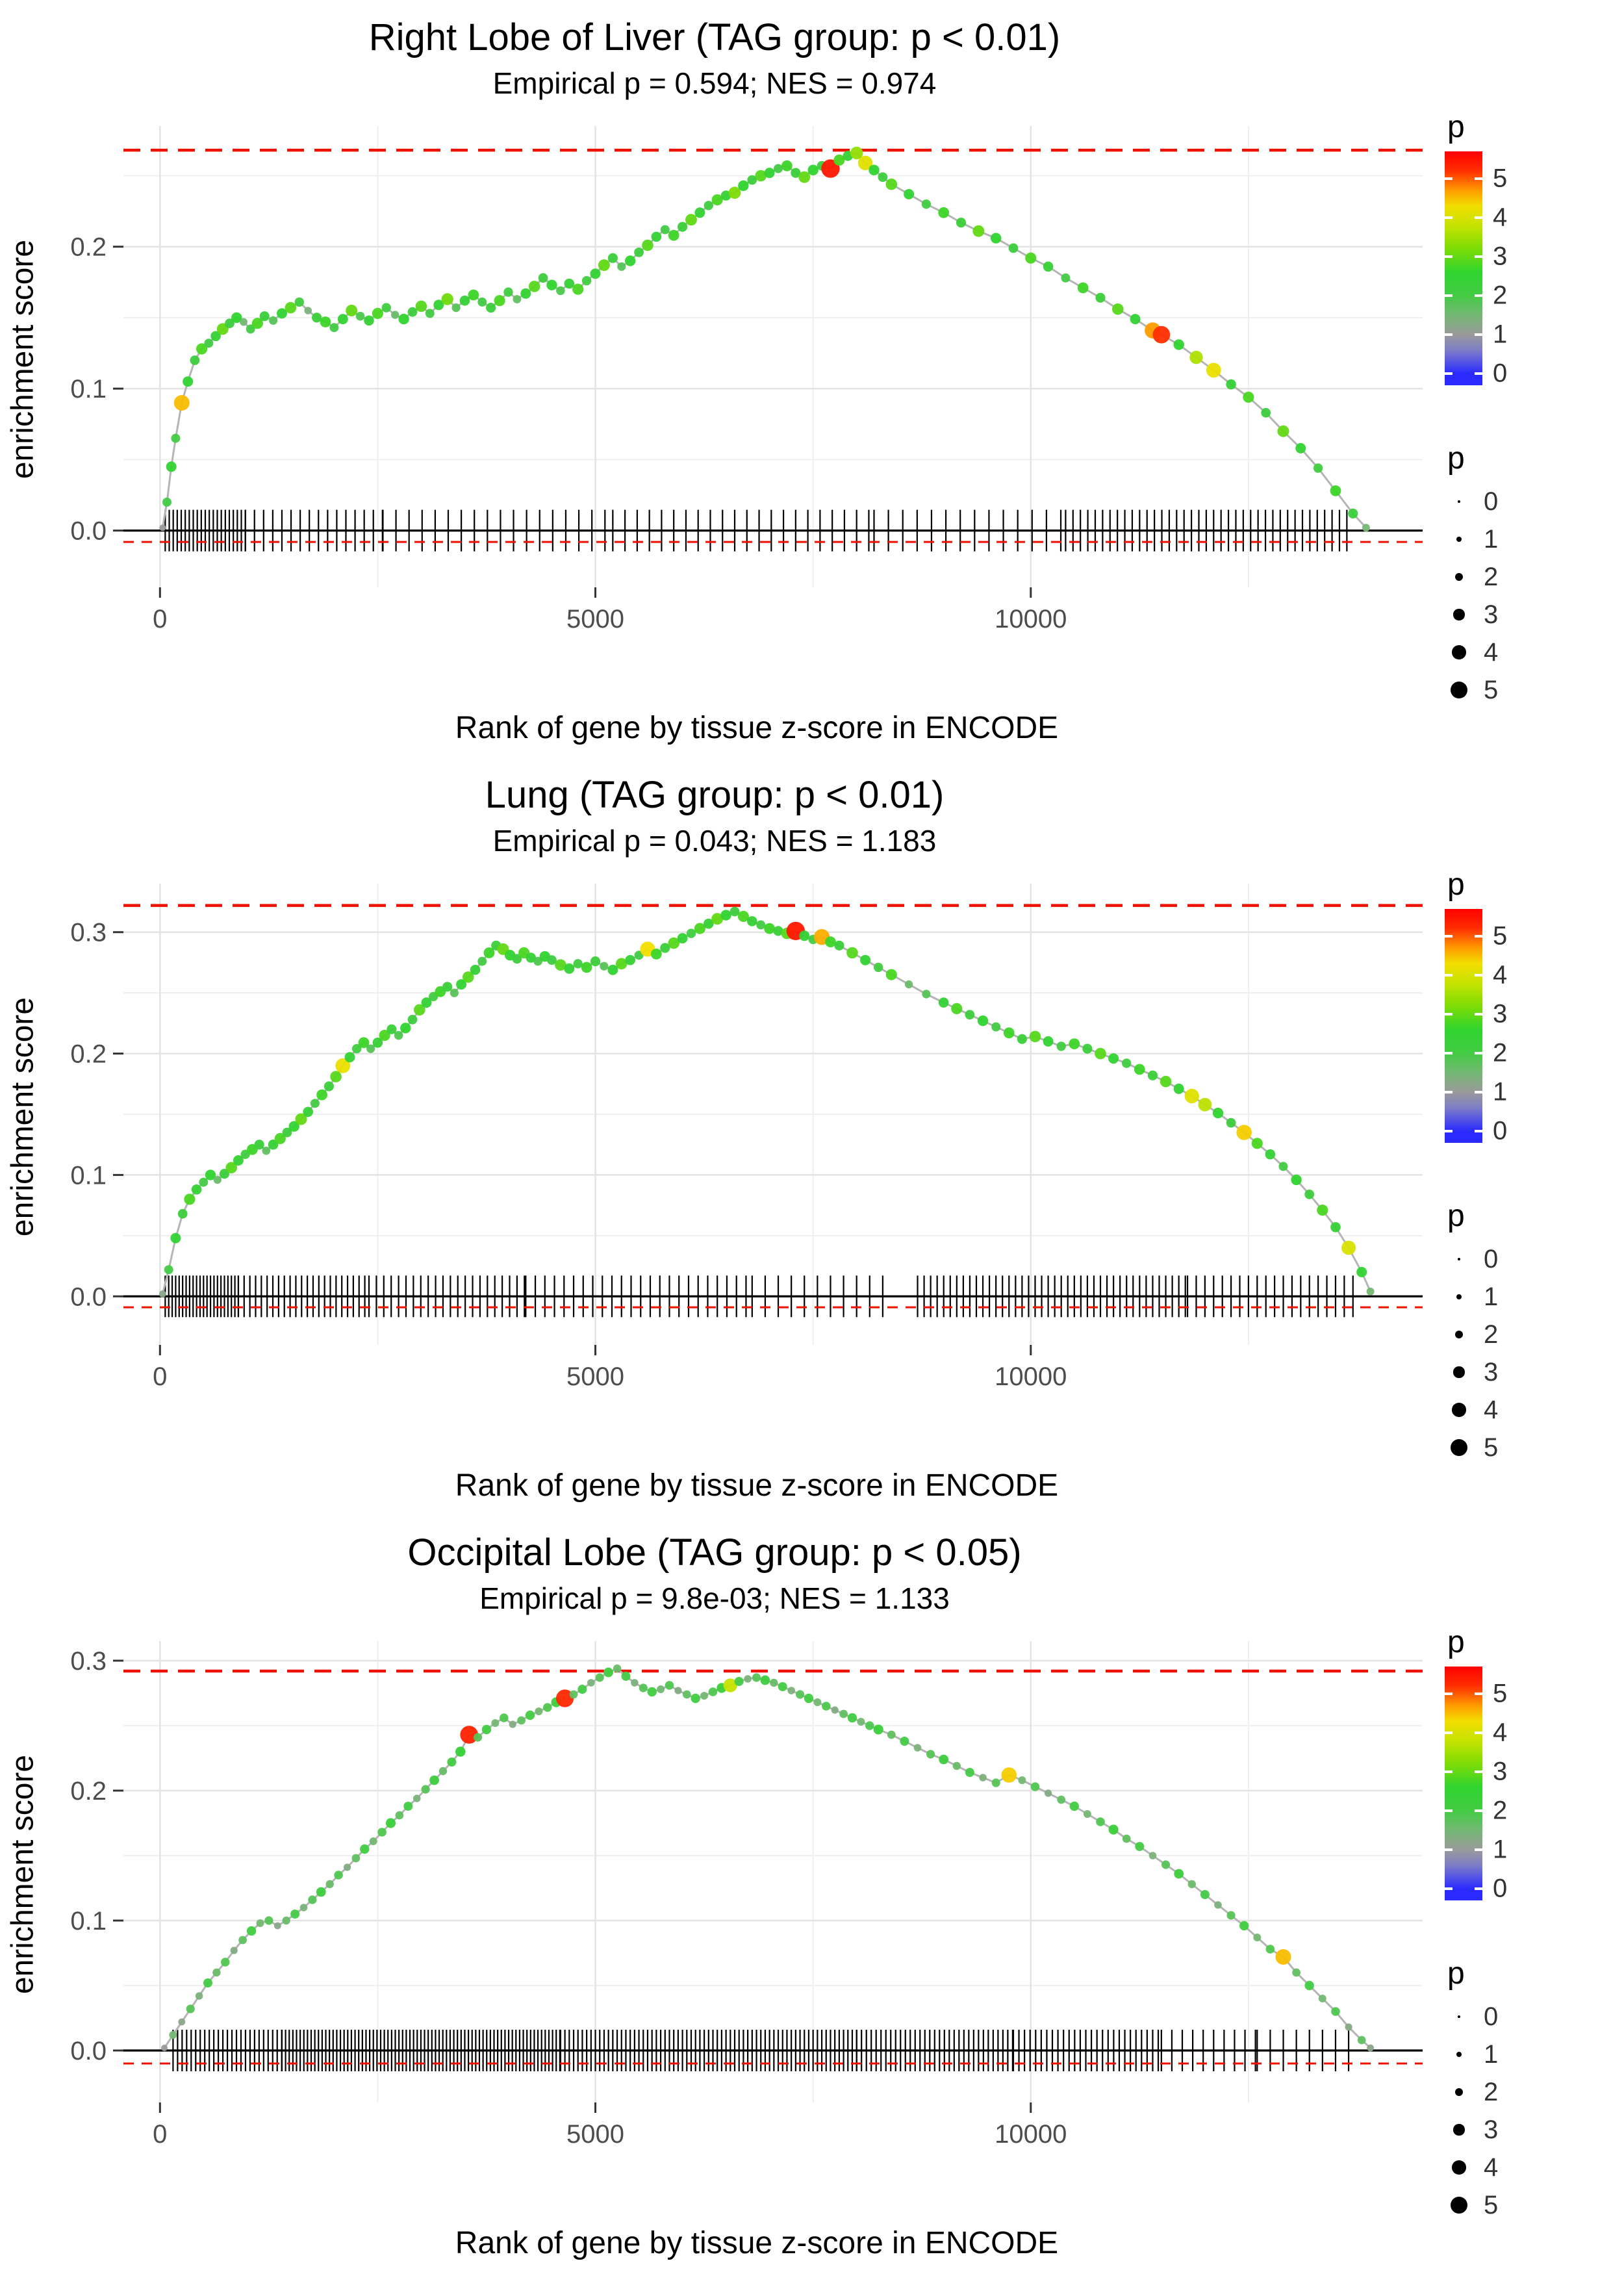  What do you see at coordinates (1456, 458) in the screenshot?
I see `size-legend-title: p` at bounding box center [1456, 458].